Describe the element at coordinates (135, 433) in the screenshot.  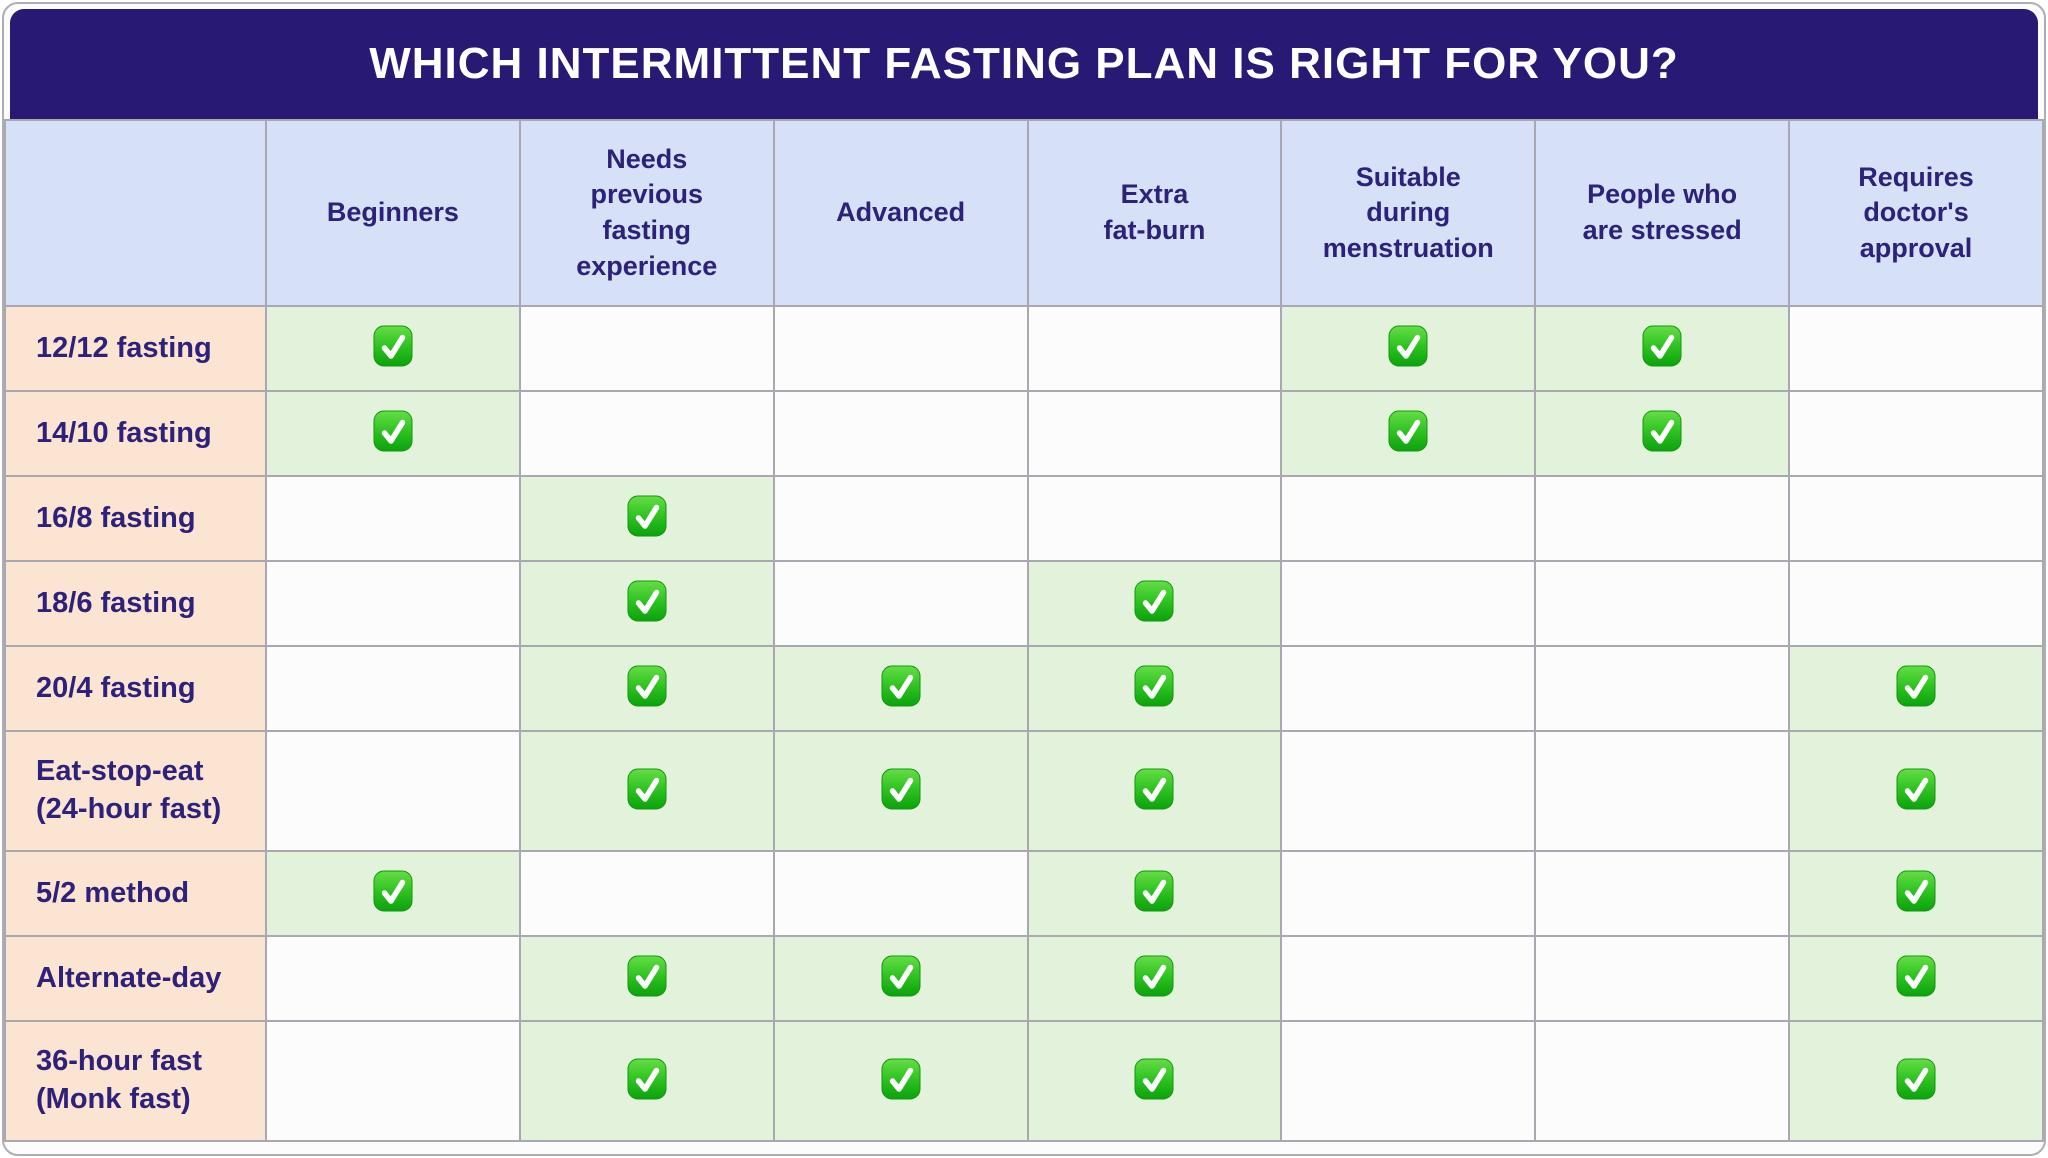
I see `row-label: 14/10 fasting` at that location.